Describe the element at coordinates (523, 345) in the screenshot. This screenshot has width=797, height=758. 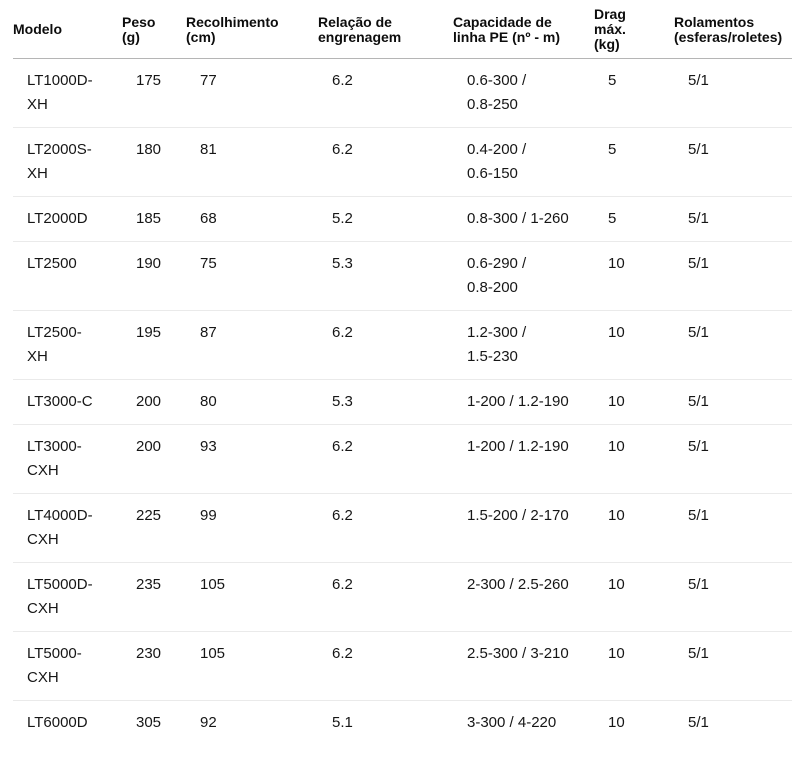
I see `cell-capacidade: 1.2-300 / 1.5-230` at that location.